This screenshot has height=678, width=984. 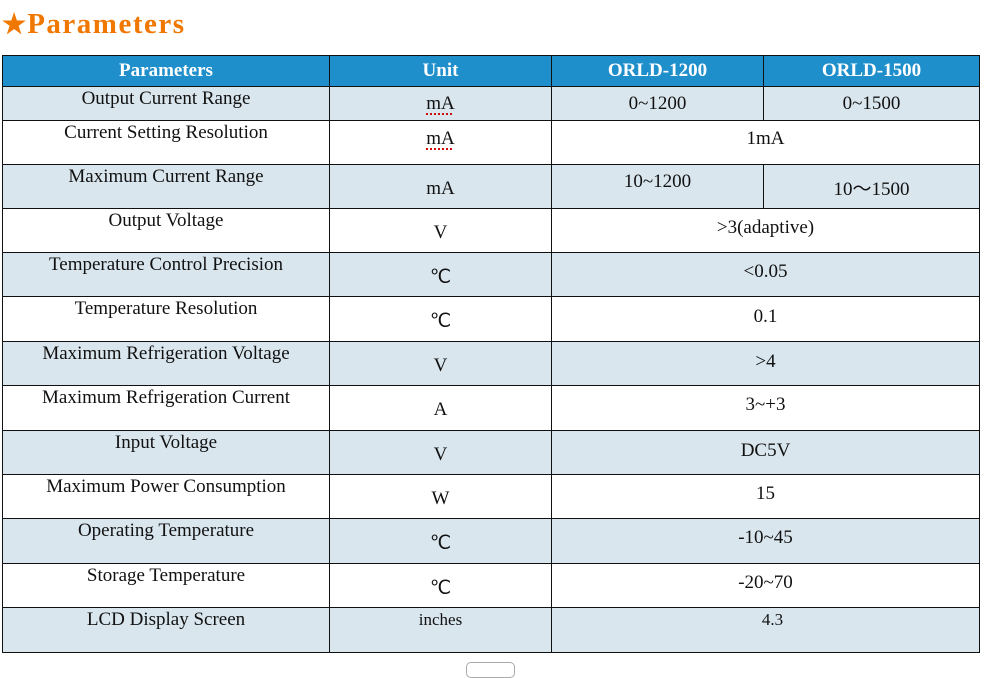 I want to click on unit-cell: A, so click(x=440, y=408).